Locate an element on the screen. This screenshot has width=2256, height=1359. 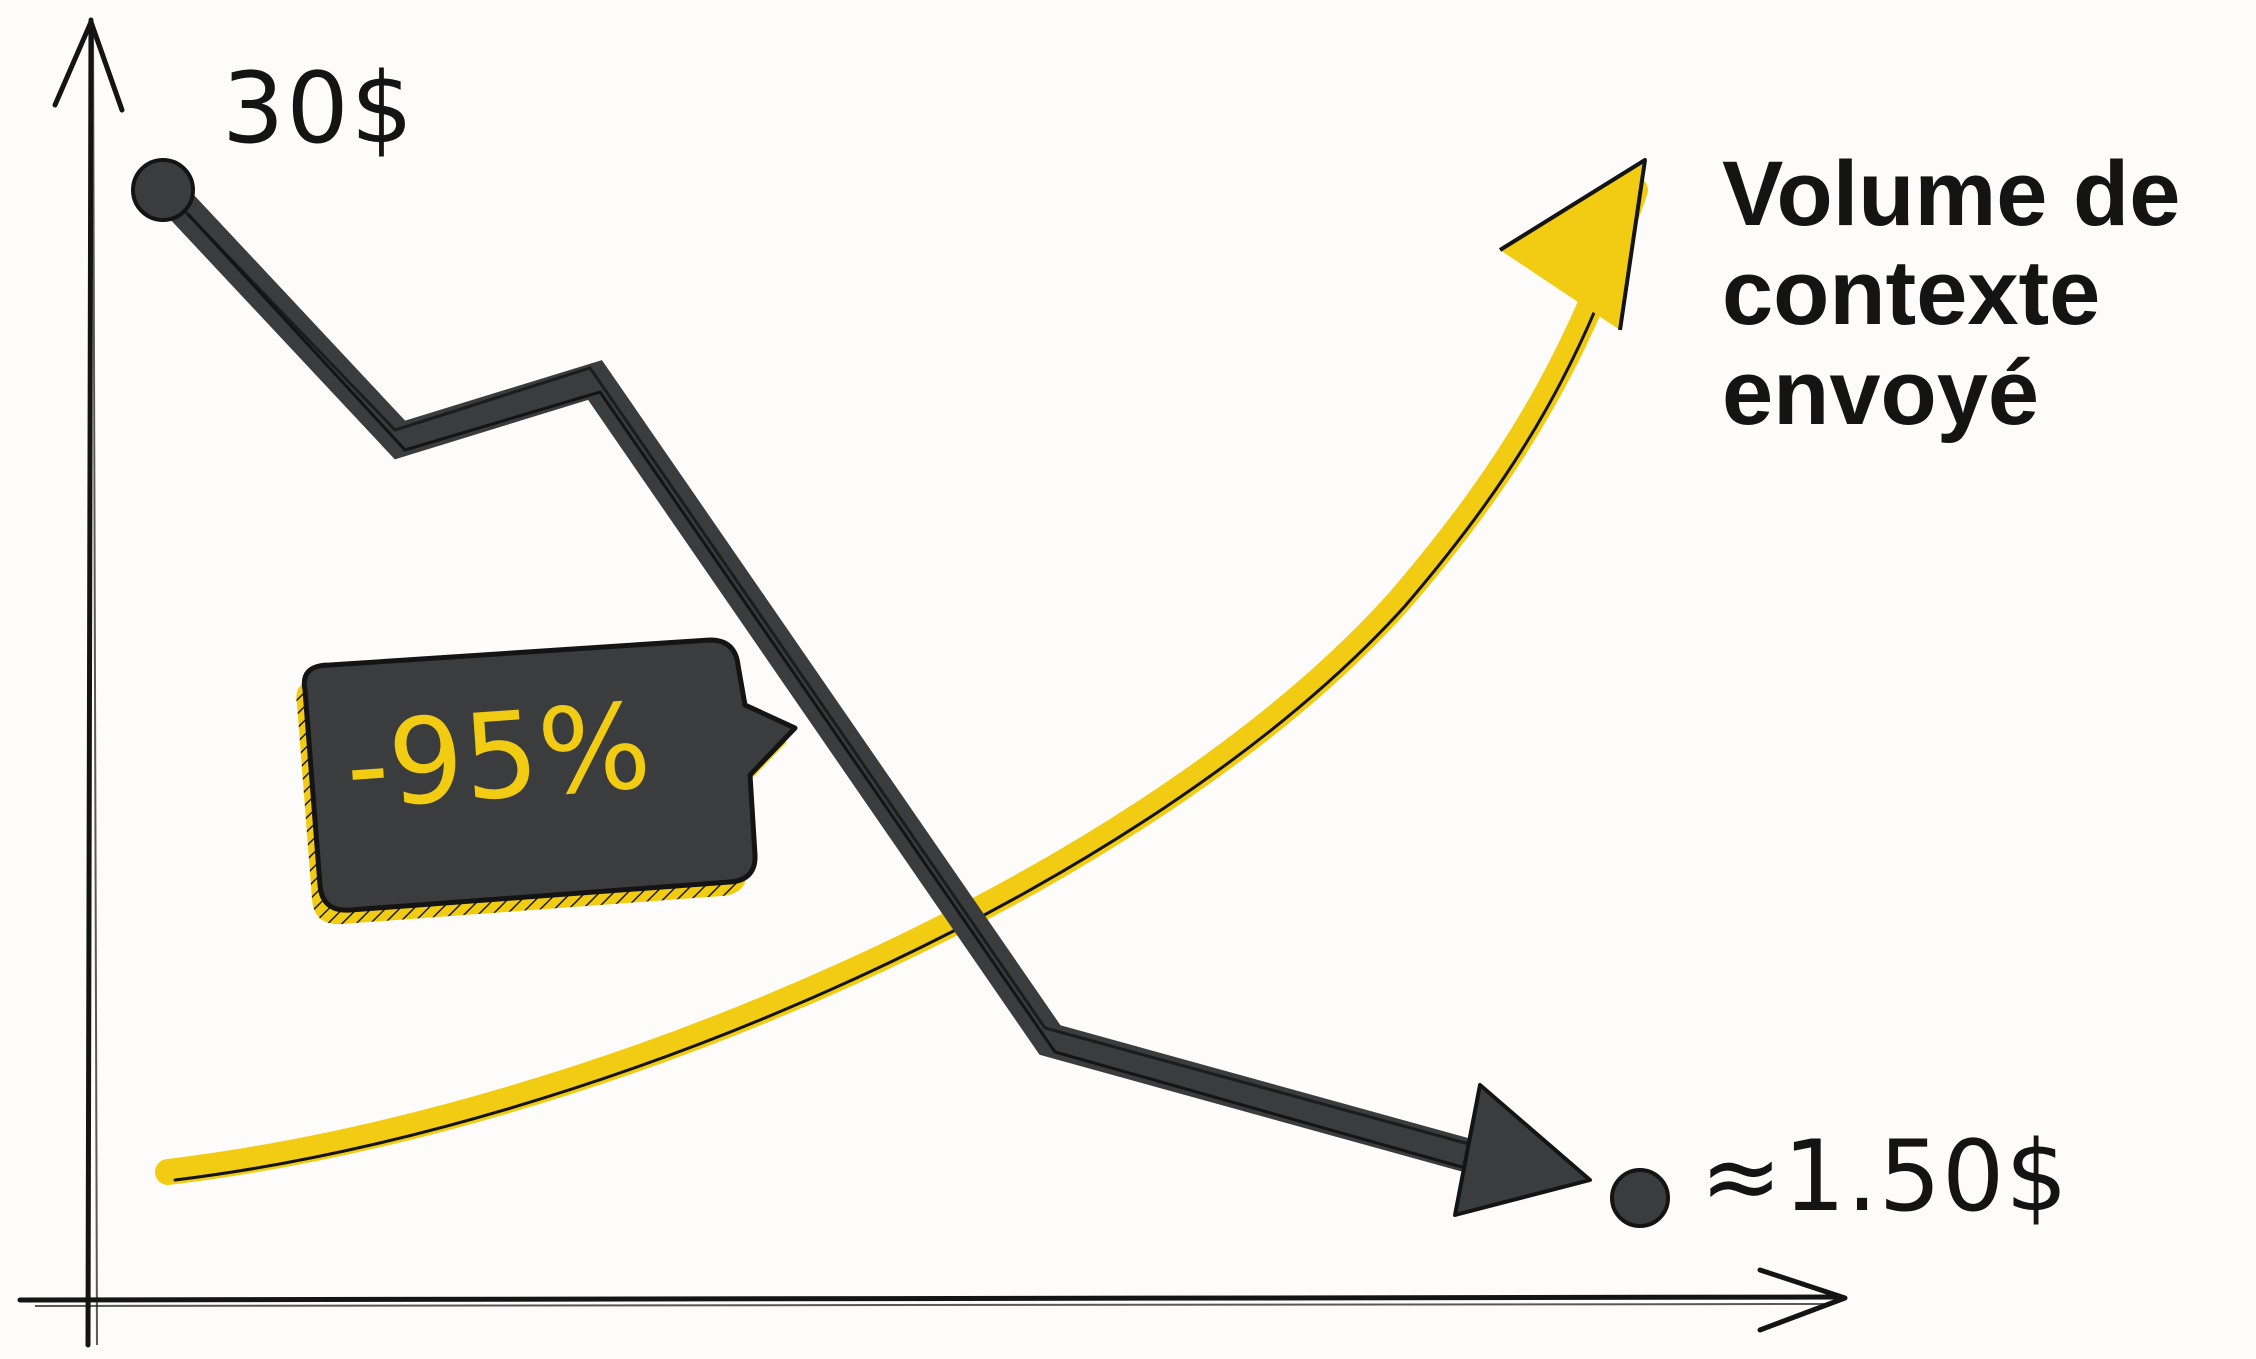
start-value-label: 30$ is located at coordinates (319, 109).